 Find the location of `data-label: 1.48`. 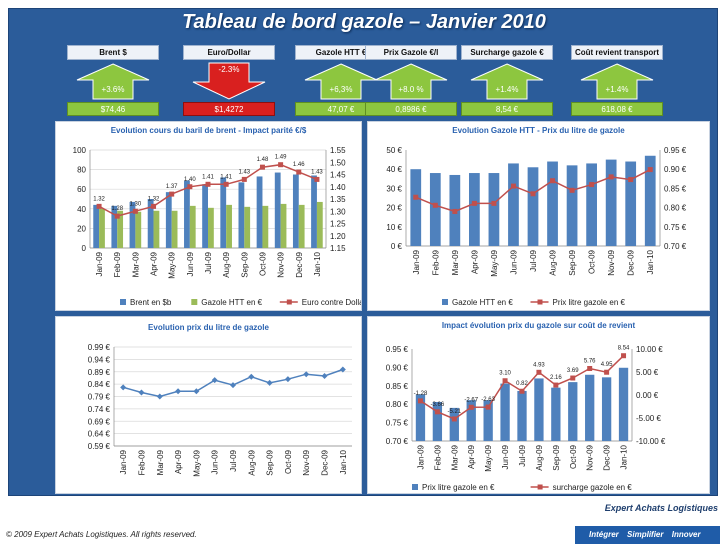

data-label: 1.48 is located at coordinates (263, 160).